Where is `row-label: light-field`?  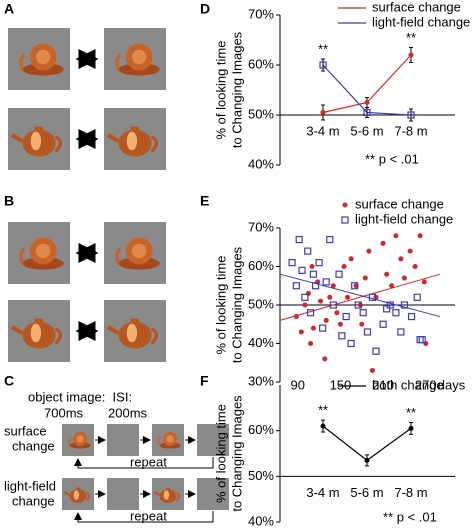 row-label: light-field is located at coordinates (30, 485).